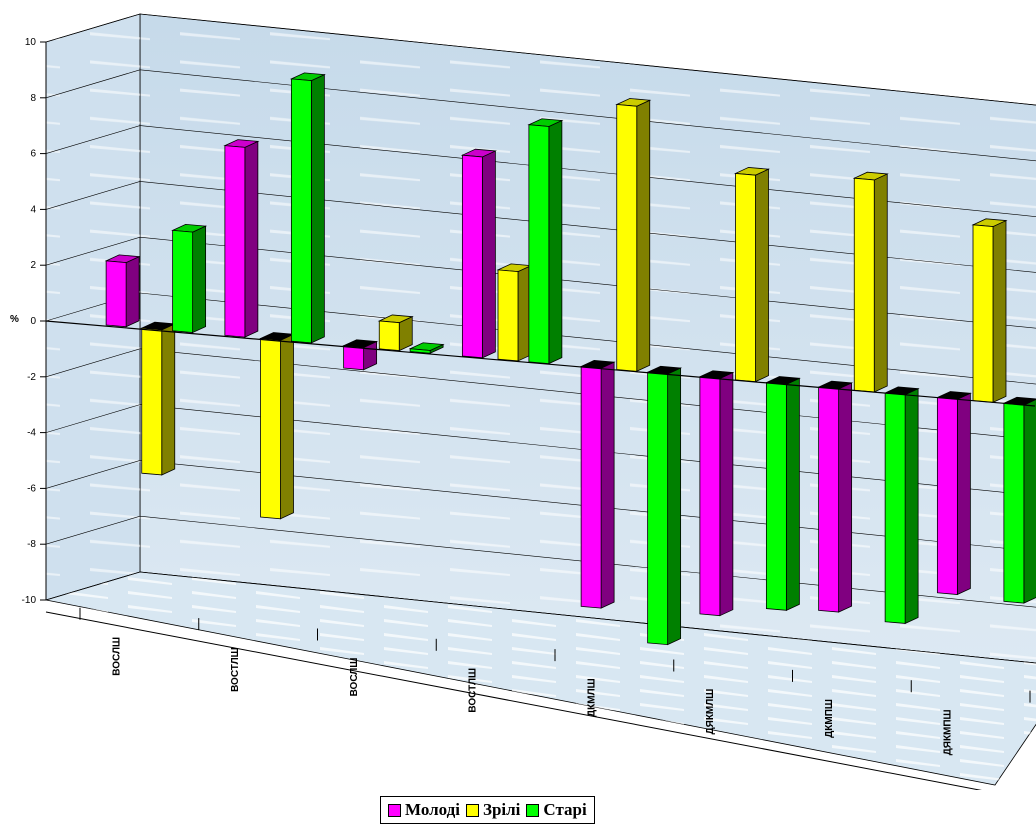 This screenshot has height=827, width=1036. I want to click on y-tick-label: -8, so click(31, 544).